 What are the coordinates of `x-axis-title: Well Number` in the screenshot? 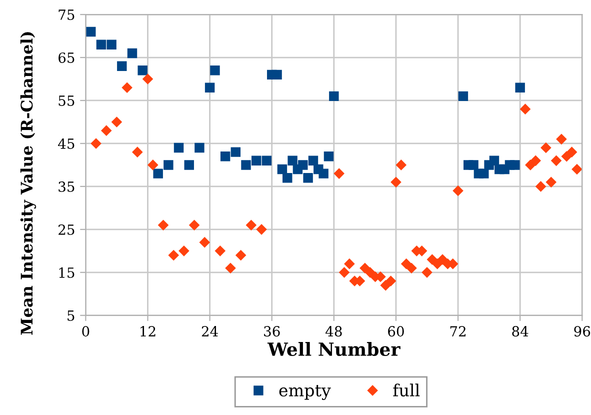 It's located at (333, 349).